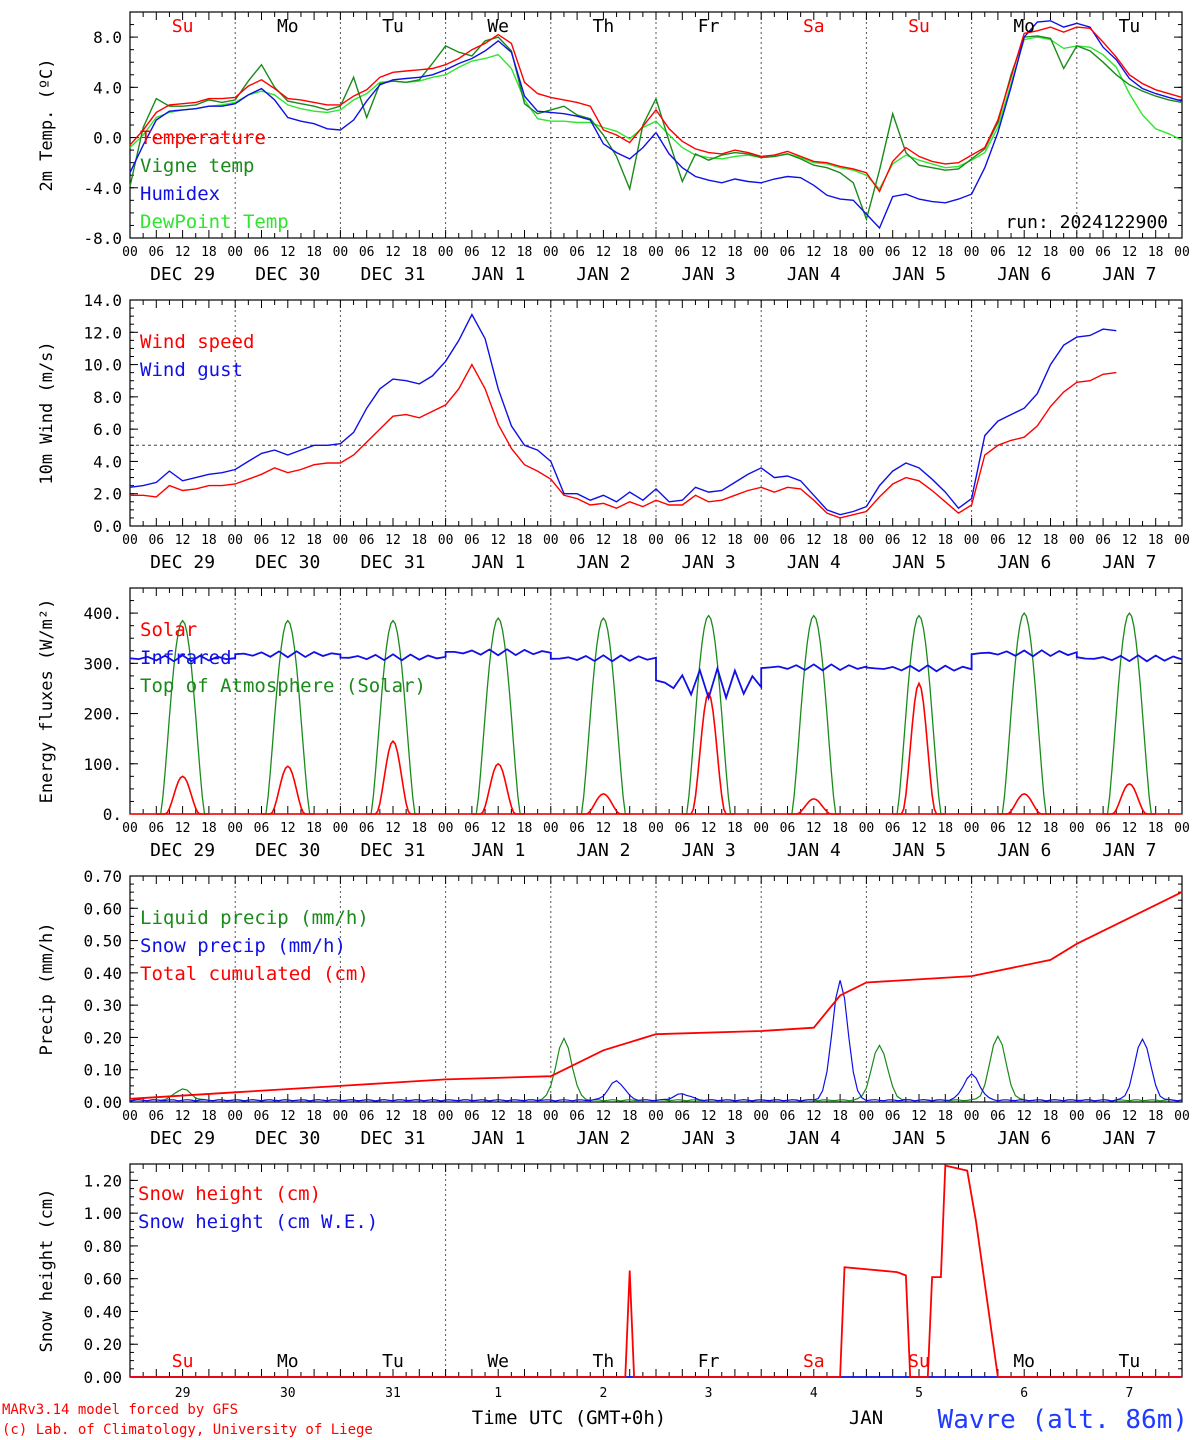 This screenshot has height=1440, width=1194. Describe the element at coordinates (47, 412) in the screenshot. I see `y-axis-title: 10m Wind (m/s)` at that location.